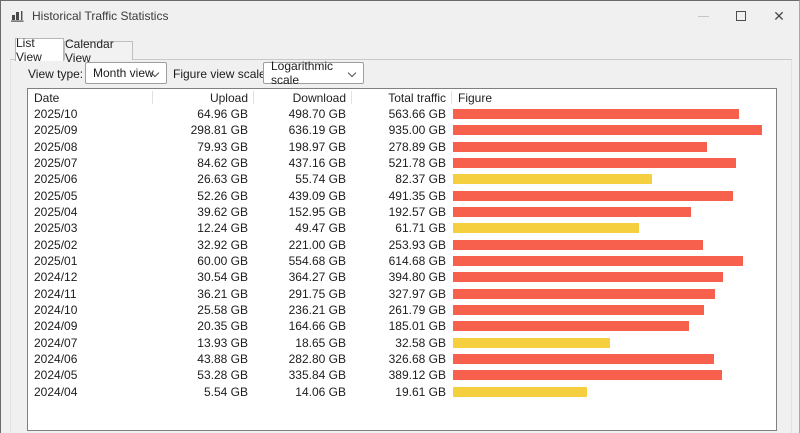 The height and width of the screenshot is (433, 800). What do you see at coordinates (402, 196) in the screenshot?
I see `table-row: 2025/05 52.26 GB 439.09 GB 491.35 GB` at bounding box center [402, 196].